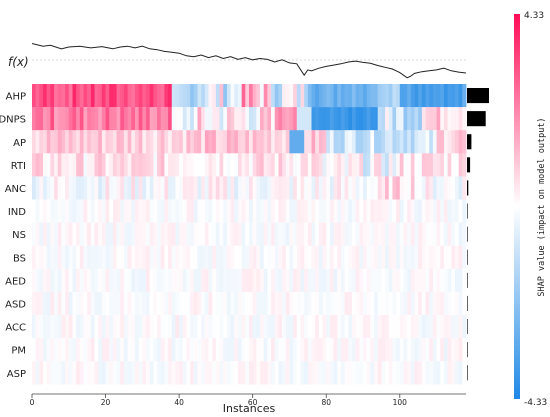 The image size is (550, 417). What do you see at coordinates (326, 402) in the screenshot?
I see `x-tick-label: 80` at bounding box center [326, 402].